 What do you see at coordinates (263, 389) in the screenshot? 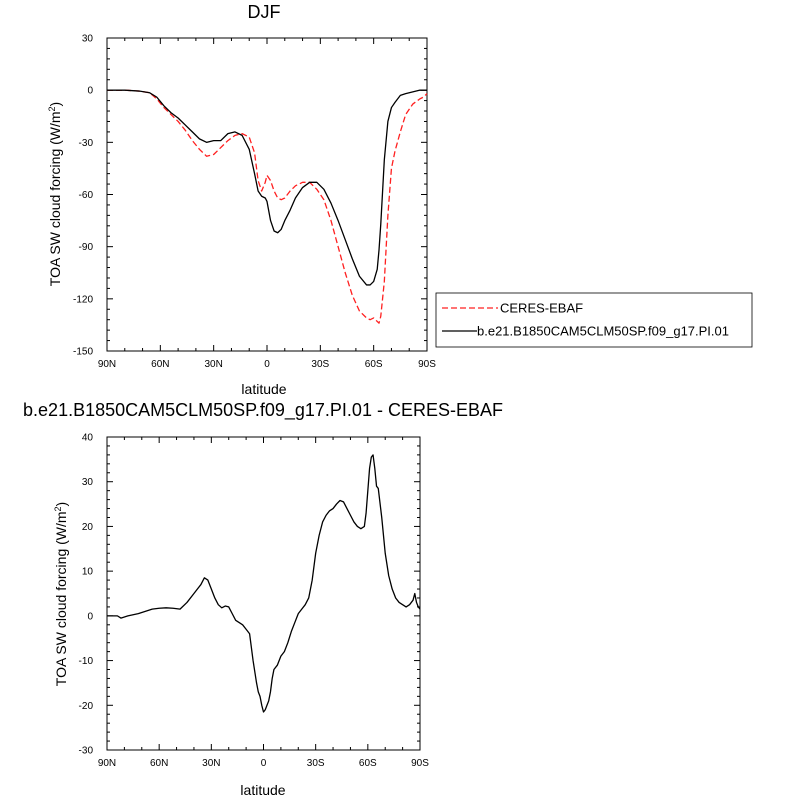
I see `chart-1-x-axis-title: latitude` at bounding box center [263, 389].